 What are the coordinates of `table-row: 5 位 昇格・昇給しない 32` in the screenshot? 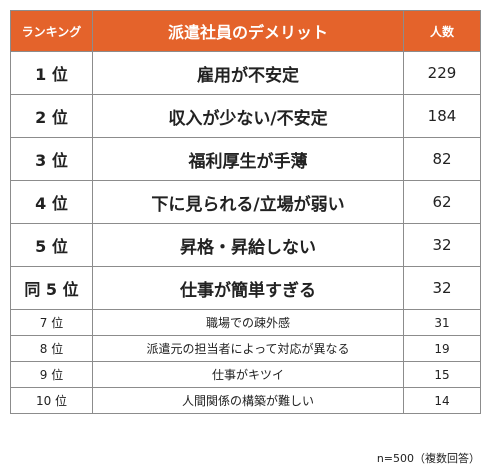 It's located at (245, 245).